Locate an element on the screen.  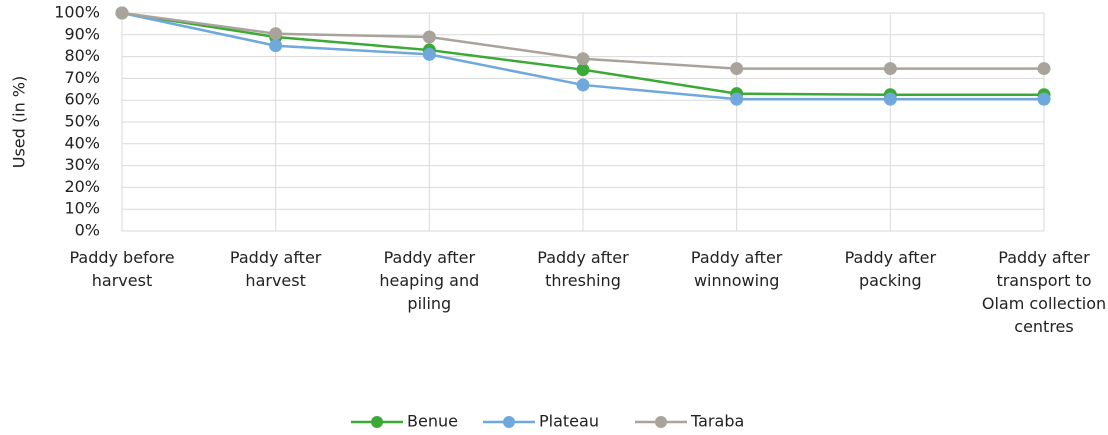
x-tick-label: Paddy after threshing is located at coordinates (583, 269).